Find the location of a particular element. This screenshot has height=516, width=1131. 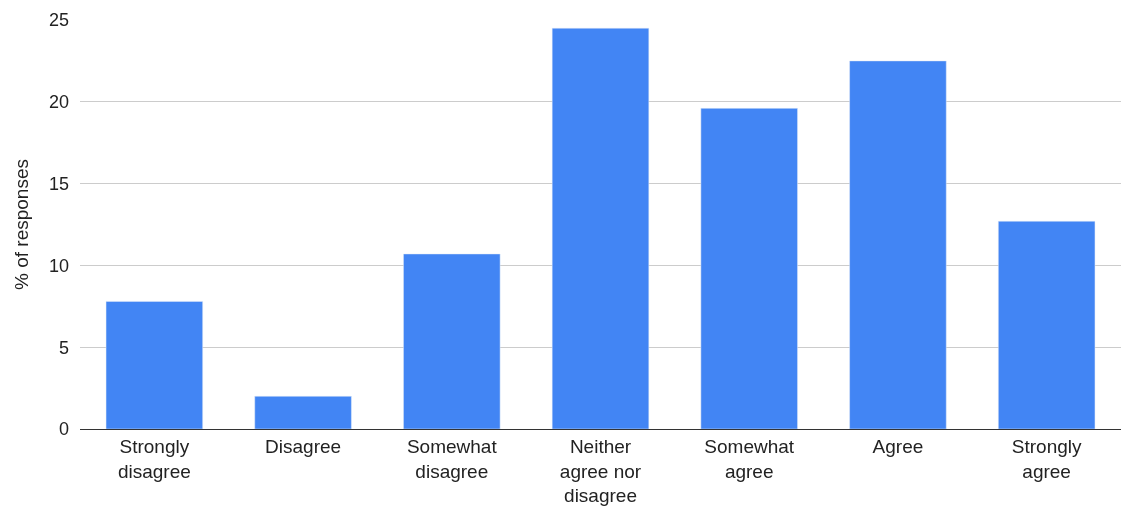

y-tick-label: 0 is located at coordinates (63, 429).